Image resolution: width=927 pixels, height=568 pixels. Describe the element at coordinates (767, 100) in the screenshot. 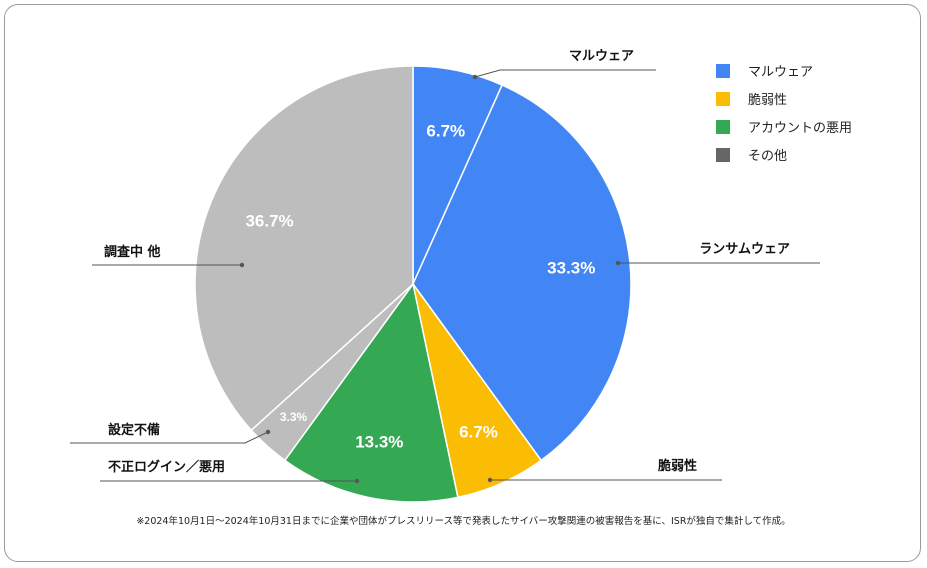

I see `legend-label: 脆弱性` at that location.